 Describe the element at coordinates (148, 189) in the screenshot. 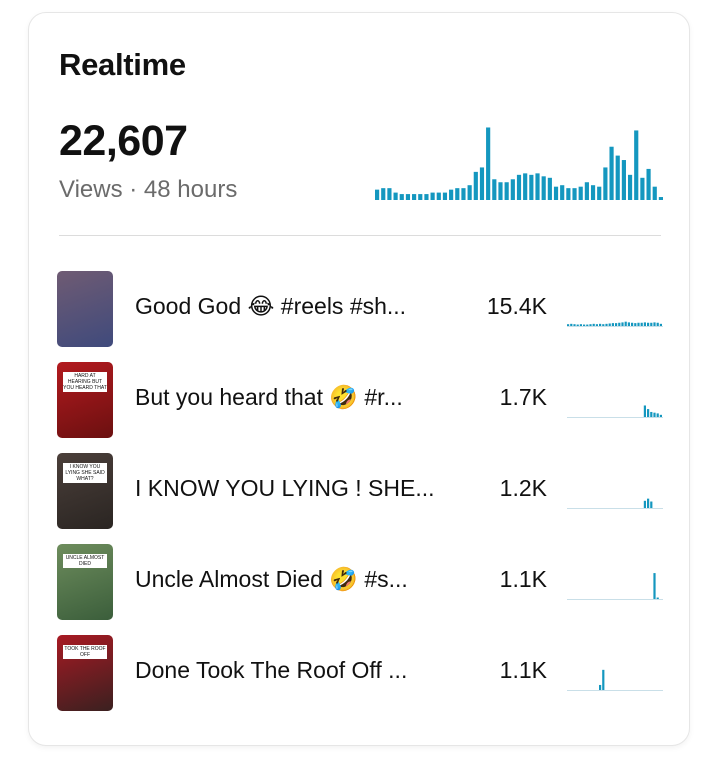

I see `total-subtitle: Views · 48 hours` at that location.